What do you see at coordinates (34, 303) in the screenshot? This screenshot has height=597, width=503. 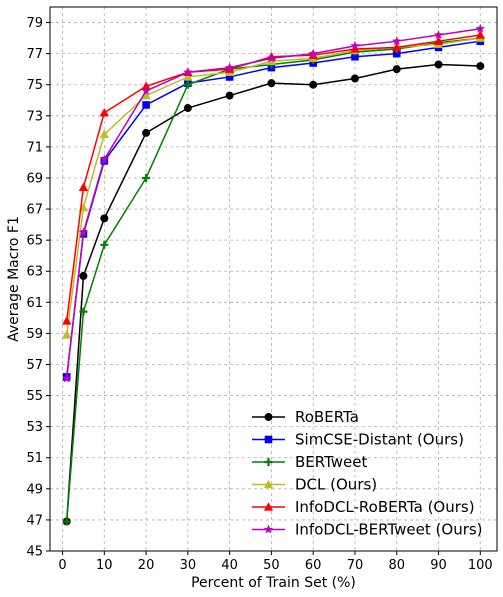 I see `y-tick-label: 61` at bounding box center [34, 303].